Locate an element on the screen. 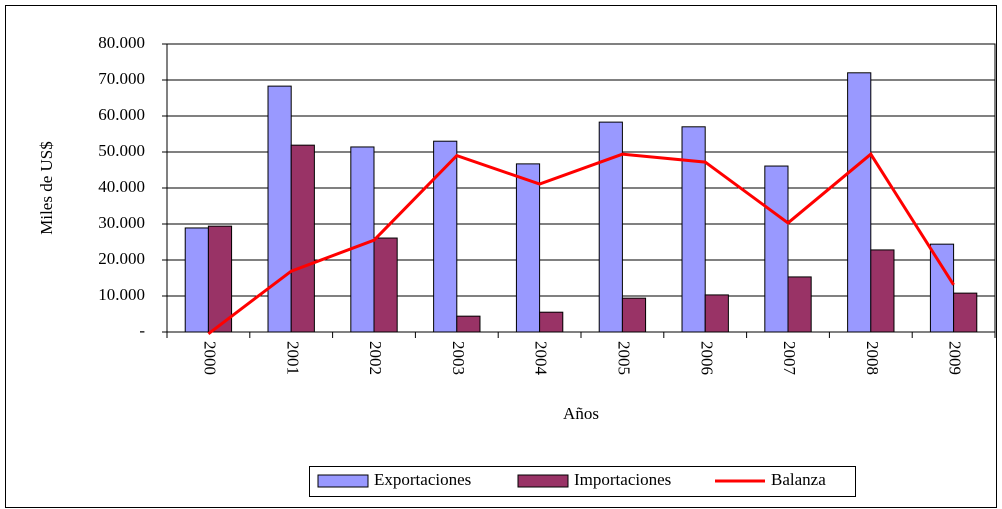 The width and height of the screenshot is (1002, 509). x-axis-title: Años is located at coordinates (581, 413).